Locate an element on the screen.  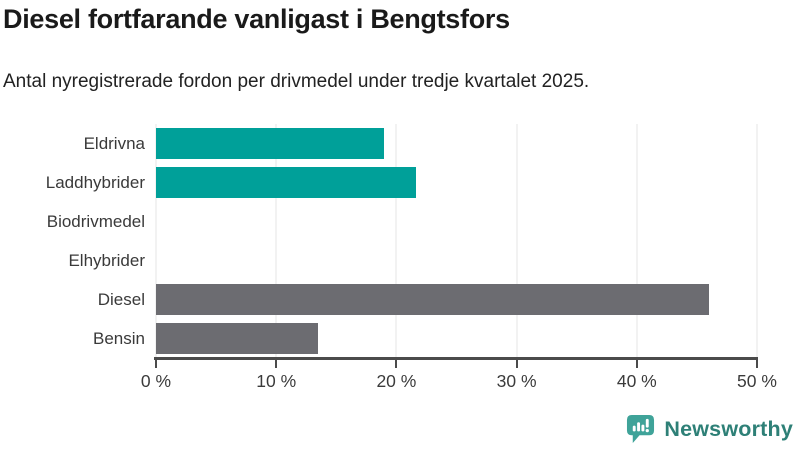
axis-tick-label: 0 % is located at coordinates (156, 381).